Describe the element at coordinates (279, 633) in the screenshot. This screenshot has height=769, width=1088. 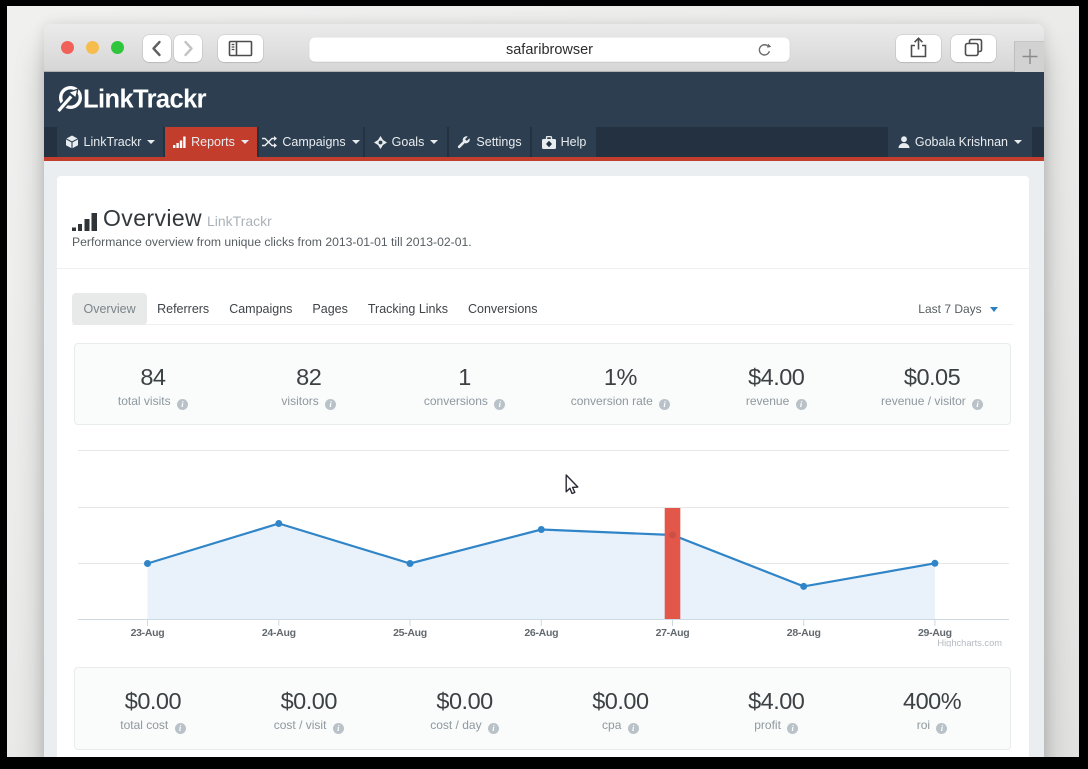
I see `svg-text: 24-Aug` at that location.